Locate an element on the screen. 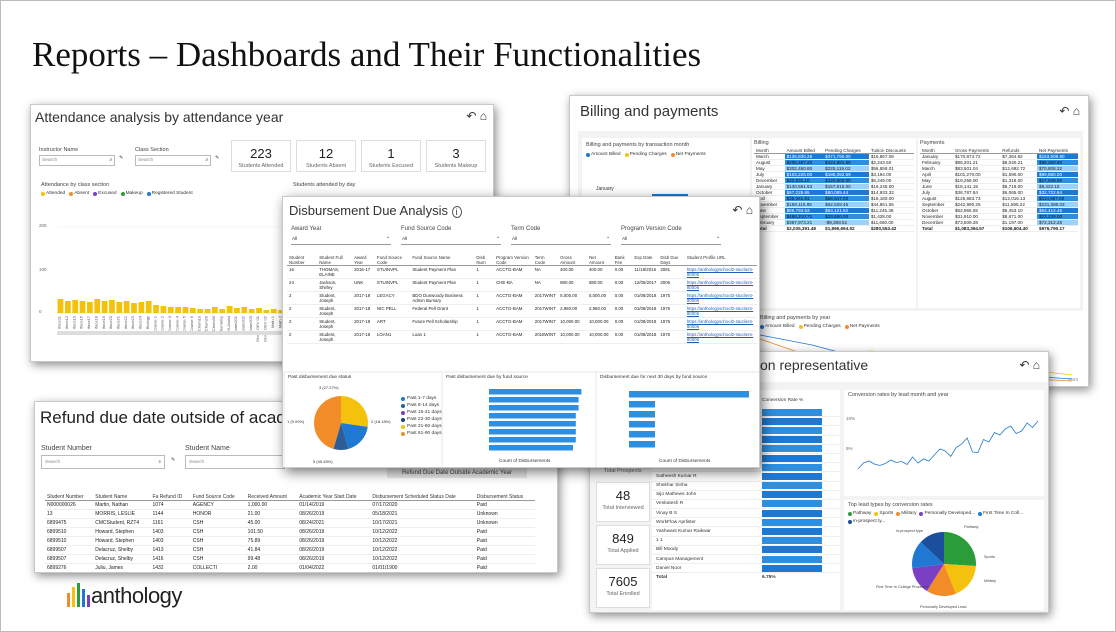 The height and width of the screenshot is (632, 1116). filter-label: Program Version Code is located at coordinates (651, 229).